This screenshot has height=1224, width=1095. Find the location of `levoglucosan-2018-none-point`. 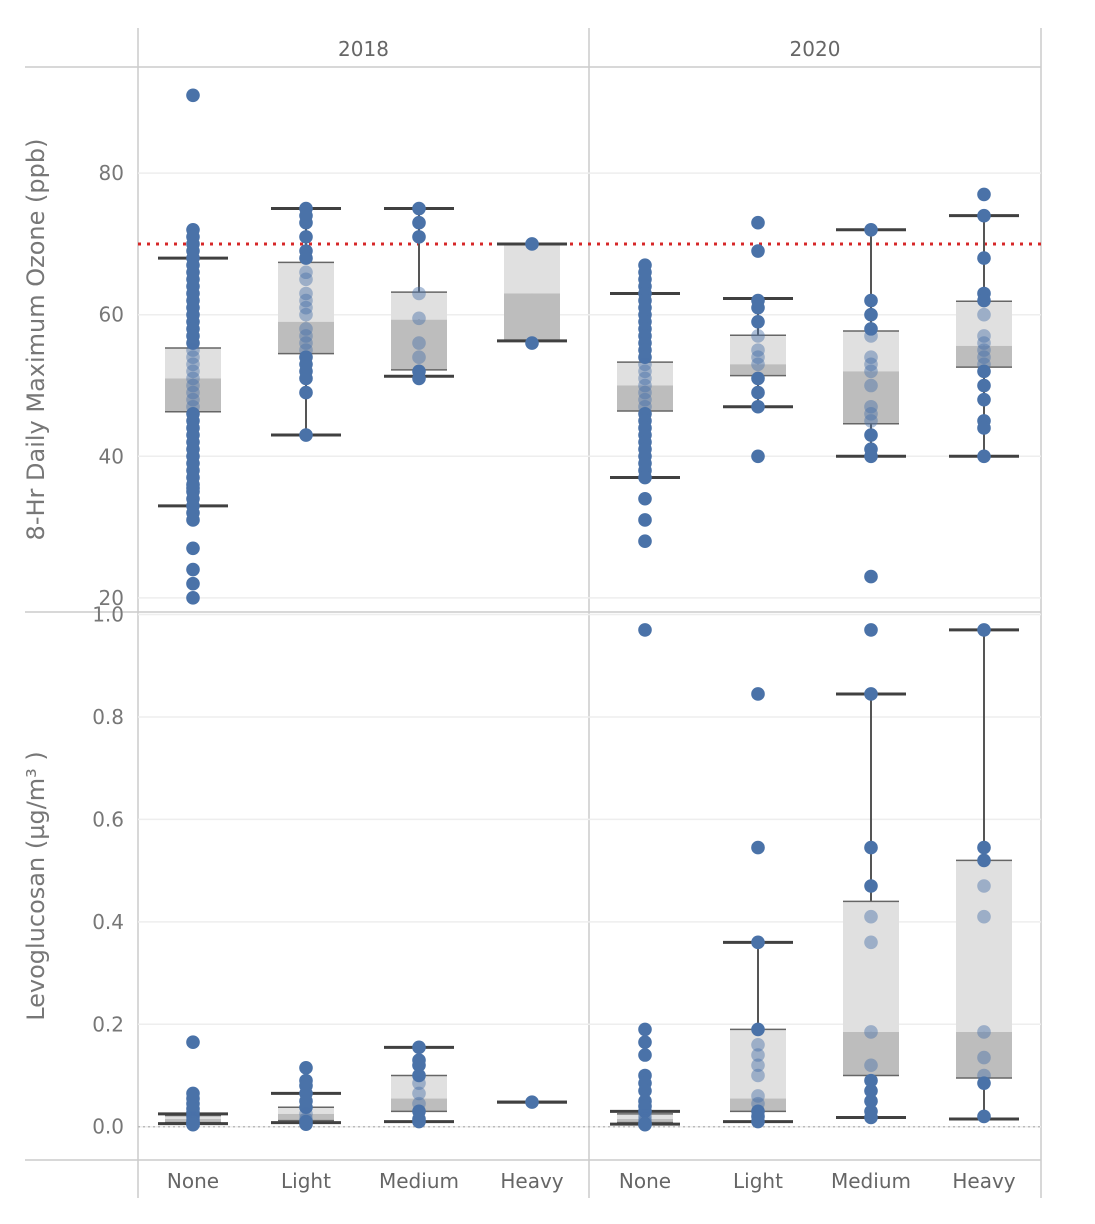

levoglucosan-2018-none-point is located at coordinates (193, 1042).